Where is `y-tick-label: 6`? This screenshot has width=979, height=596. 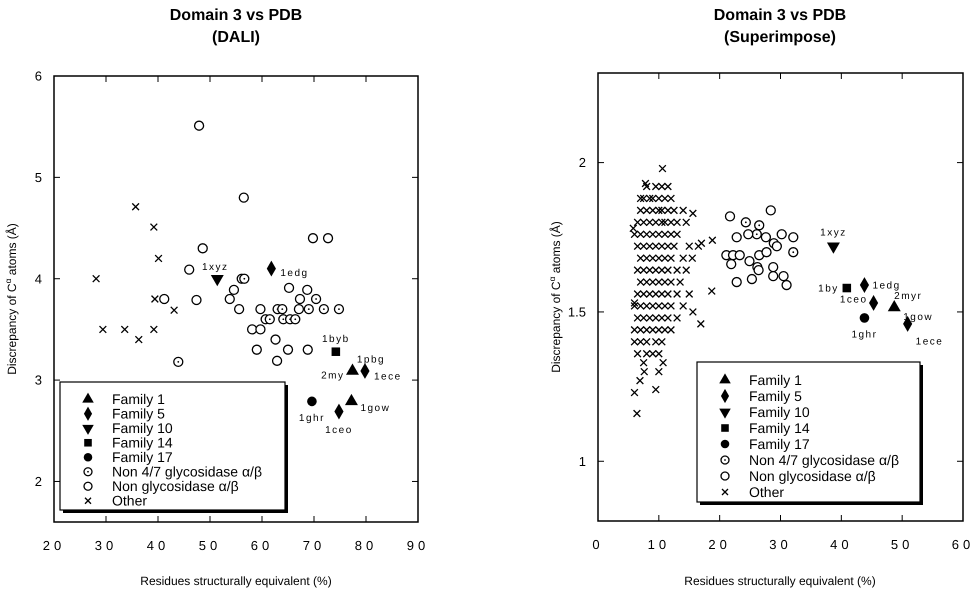
y-tick-label: 6 is located at coordinates (38, 76).